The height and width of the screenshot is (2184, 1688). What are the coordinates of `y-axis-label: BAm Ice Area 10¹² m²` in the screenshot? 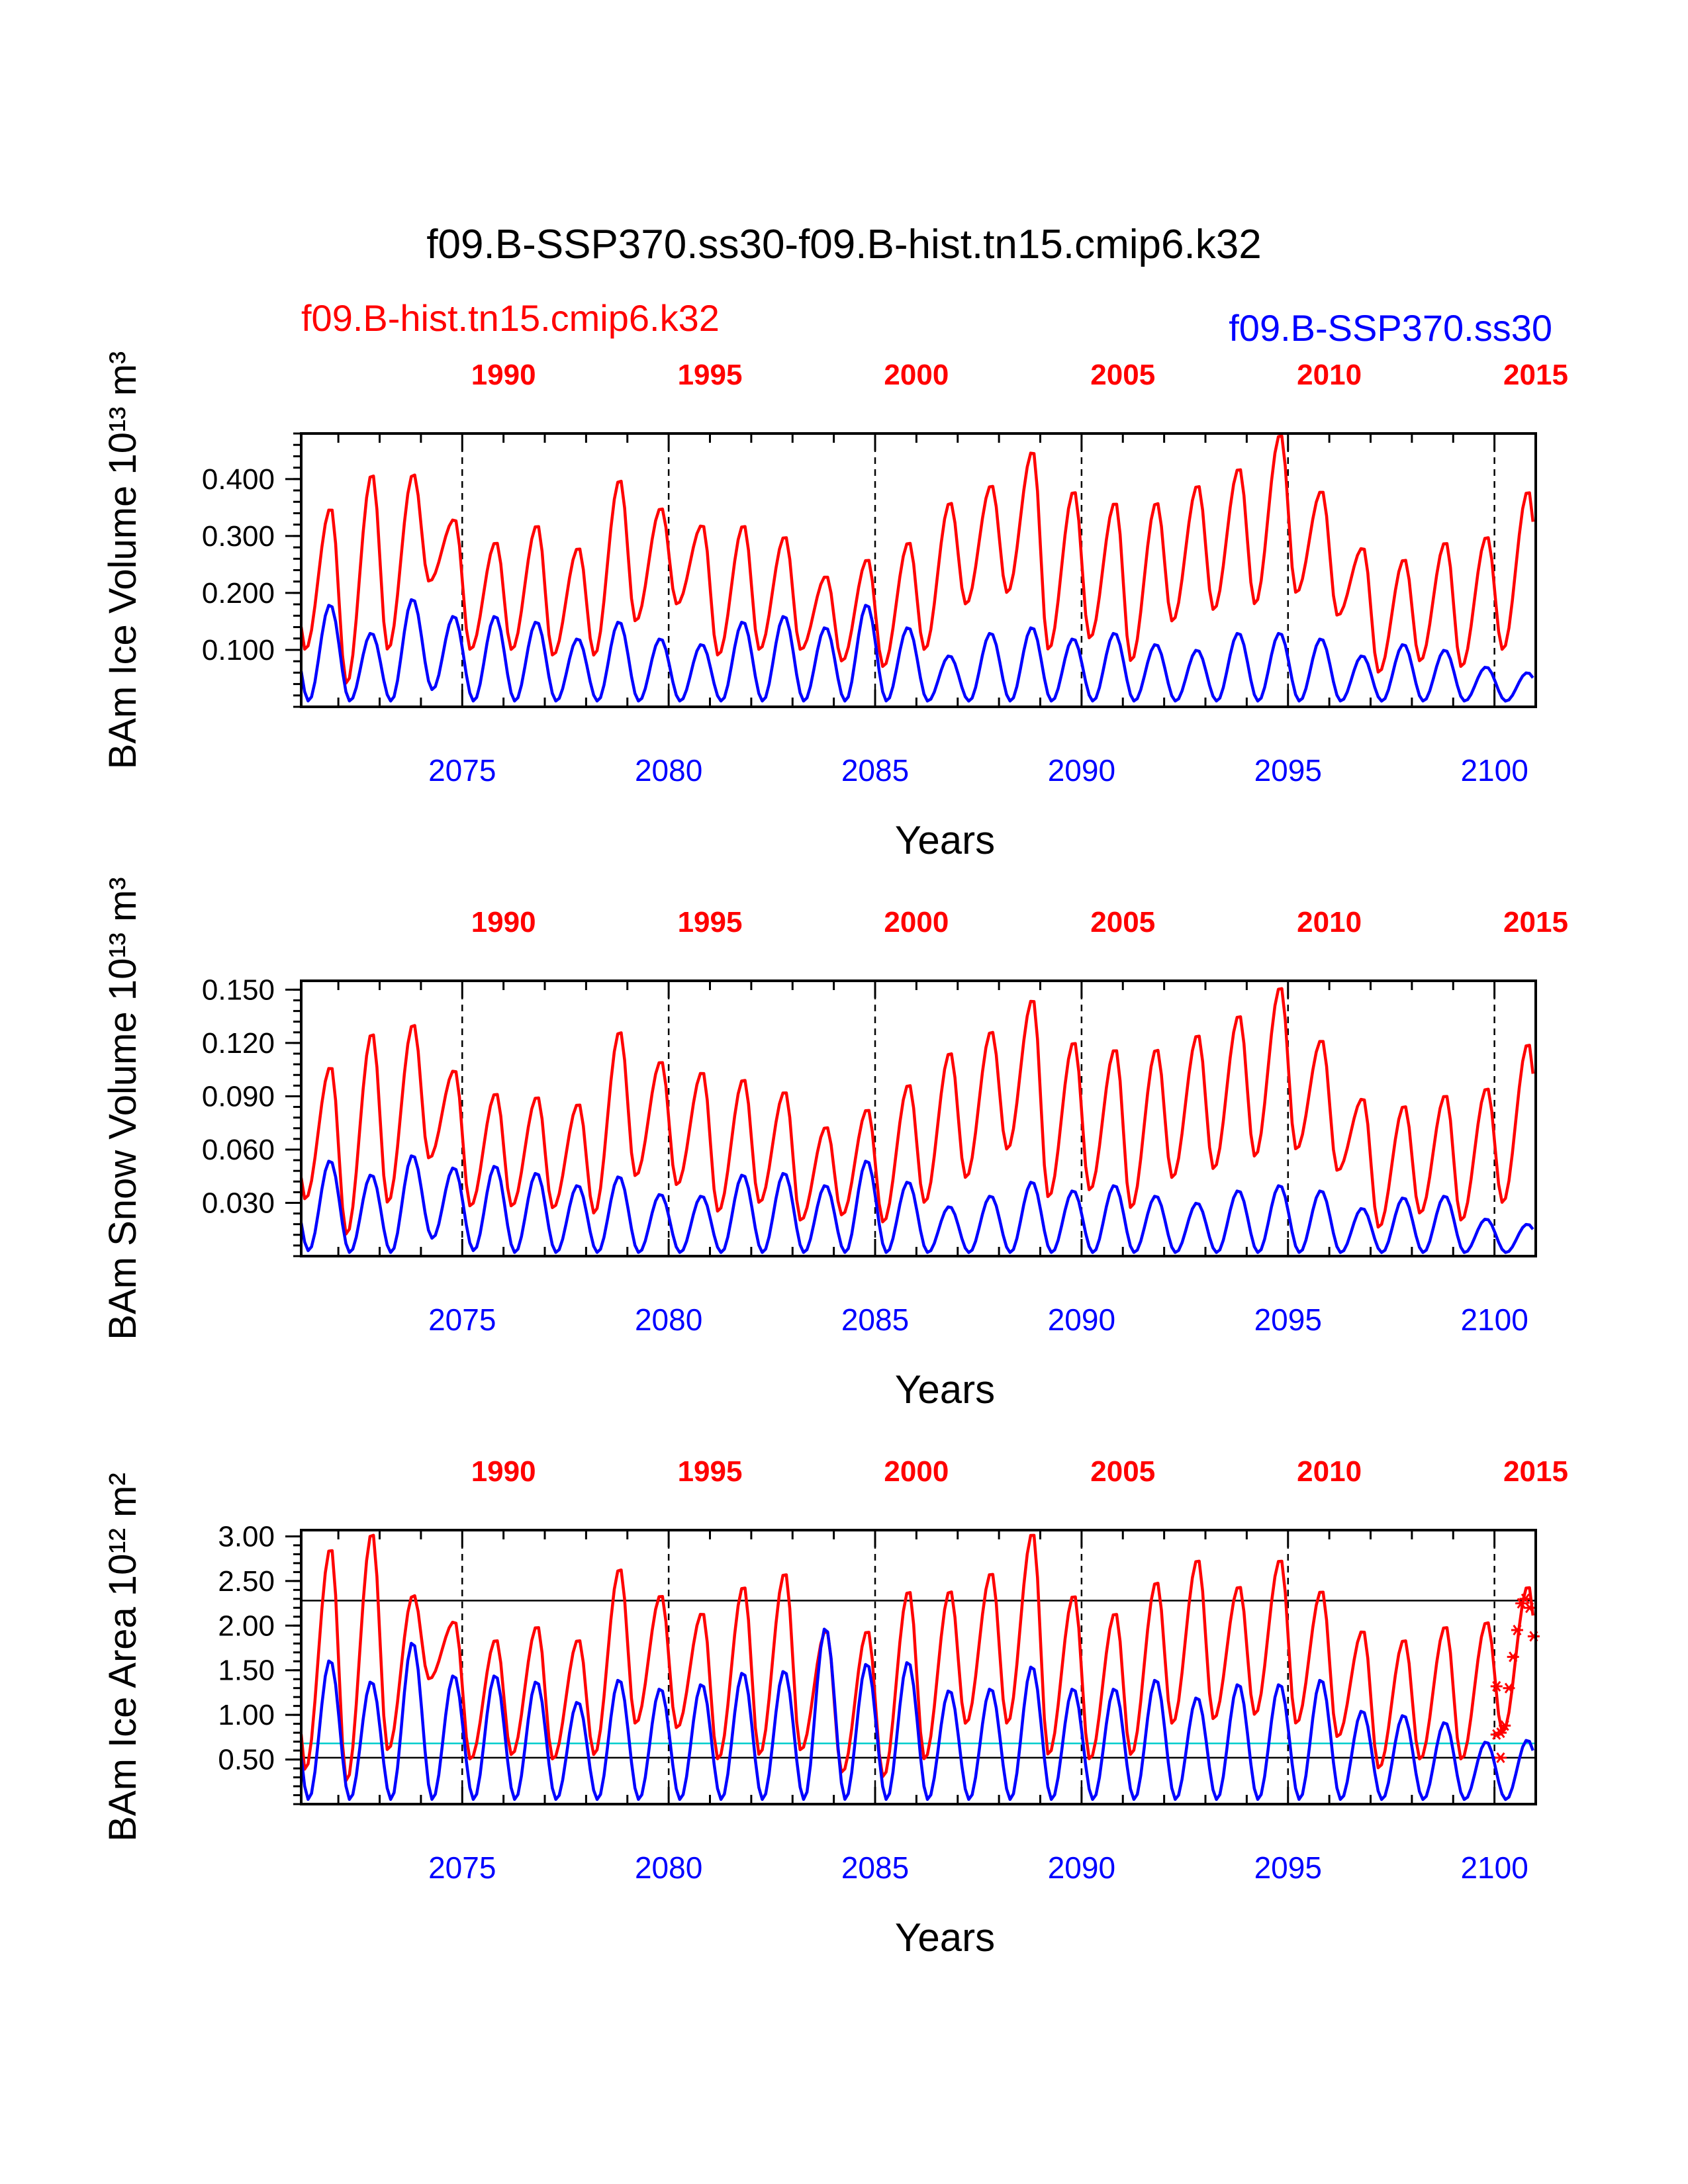 It's located at (122, 1658).